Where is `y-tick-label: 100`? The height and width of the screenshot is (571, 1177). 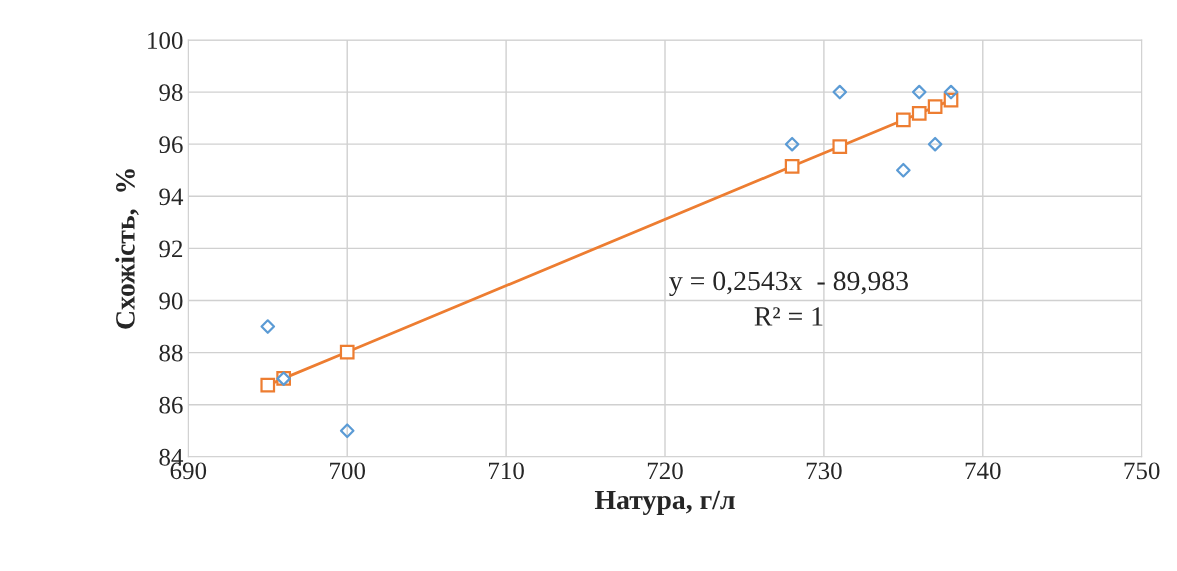 y-tick-label: 100 is located at coordinates (165, 40).